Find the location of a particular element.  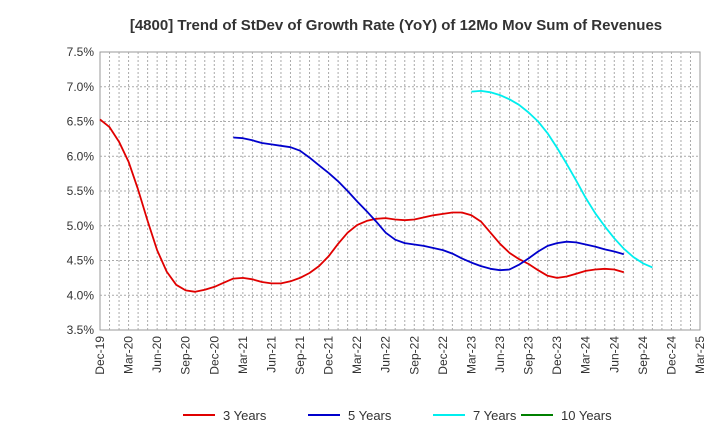

legend: 3 Years 5 Years 7 Years 10 Years is located at coordinates (397, 415).